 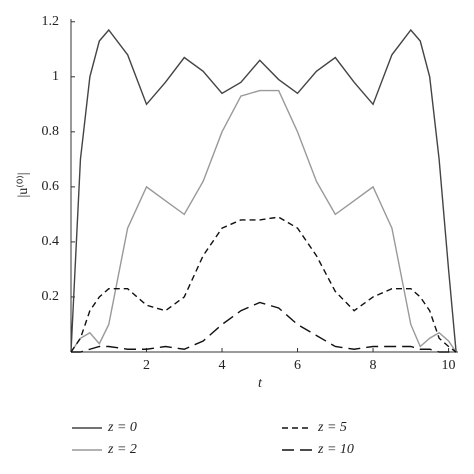 I want to click on legend-label: z = 2, so click(x=122, y=449).